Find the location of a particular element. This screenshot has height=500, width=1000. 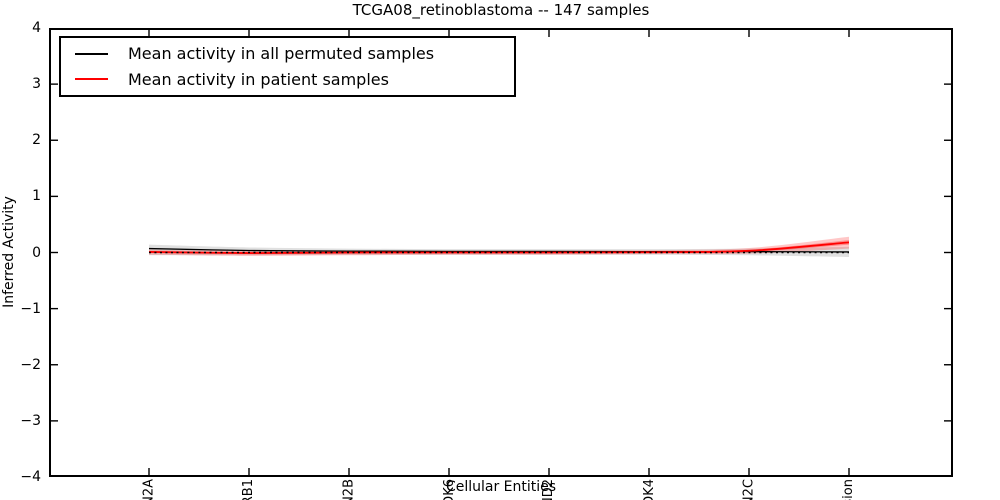

y-tick-label: 2 is located at coordinates (36, 140).